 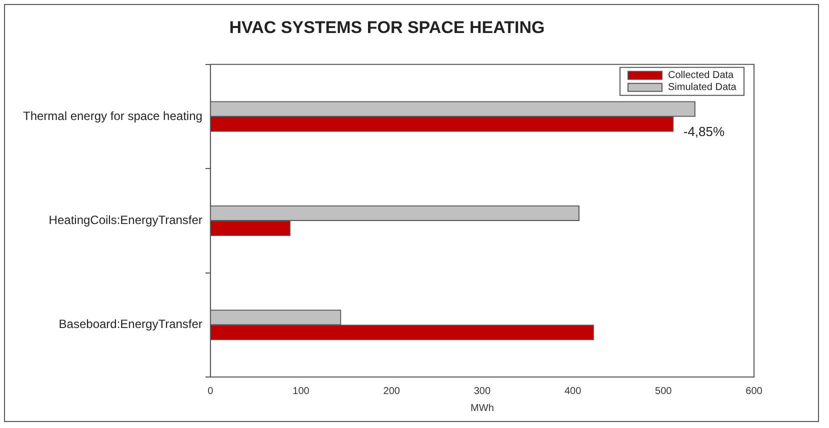 I want to click on x-tick-label: 100, so click(x=301, y=391).